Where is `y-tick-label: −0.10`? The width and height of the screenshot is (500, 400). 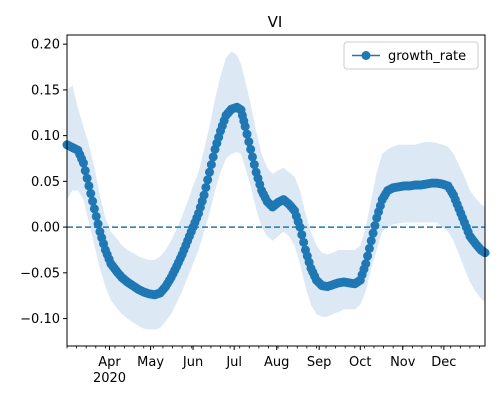
y-tick-label: −0.10 is located at coordinates (40, 319).